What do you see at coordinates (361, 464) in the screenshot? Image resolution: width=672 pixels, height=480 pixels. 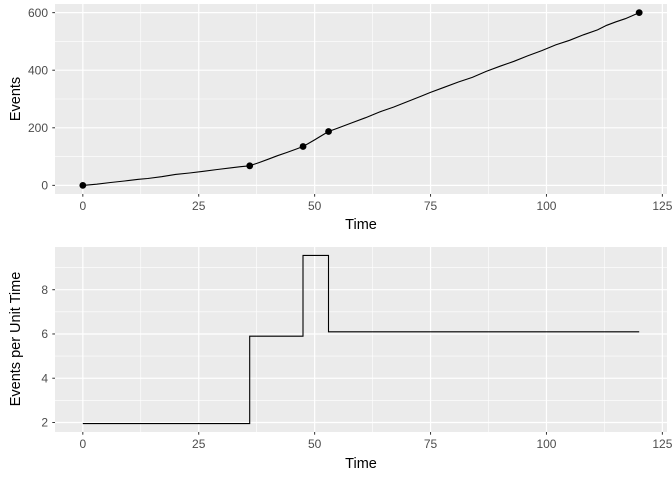 I see `rate-x-axis-title: Time` at bounding box center [361, 464].